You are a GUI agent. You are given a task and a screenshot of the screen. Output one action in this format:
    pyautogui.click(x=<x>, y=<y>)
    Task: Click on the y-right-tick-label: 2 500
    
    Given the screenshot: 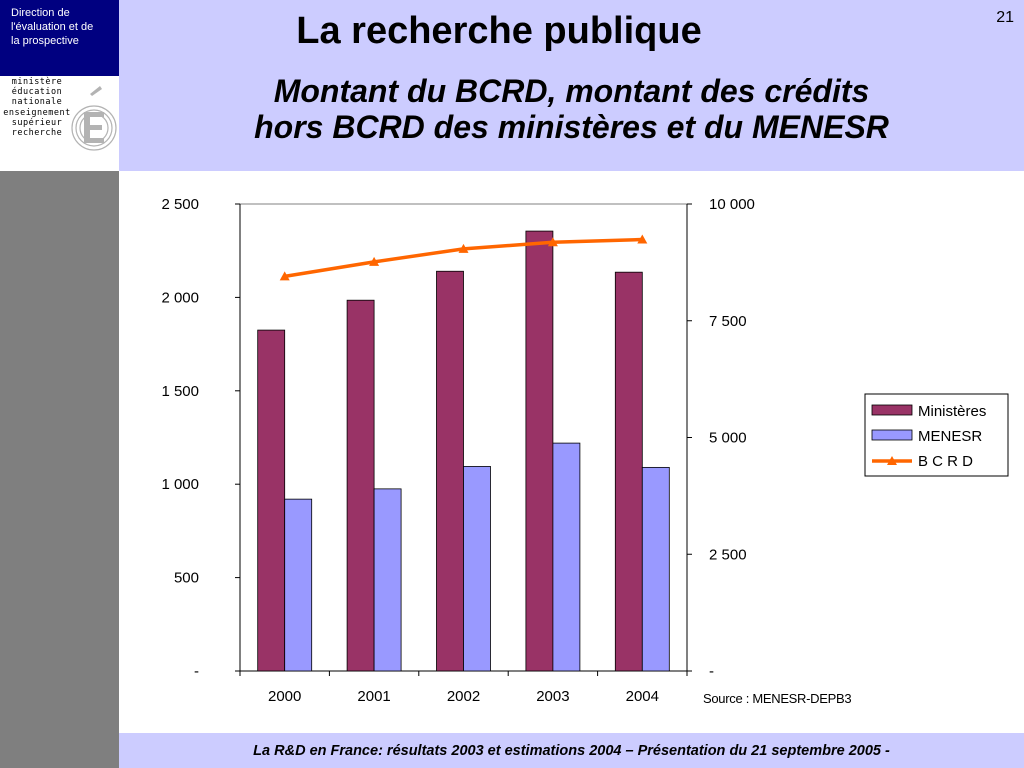 What is the action you would take?
    pyautogui.click(x=728, y=554)
    